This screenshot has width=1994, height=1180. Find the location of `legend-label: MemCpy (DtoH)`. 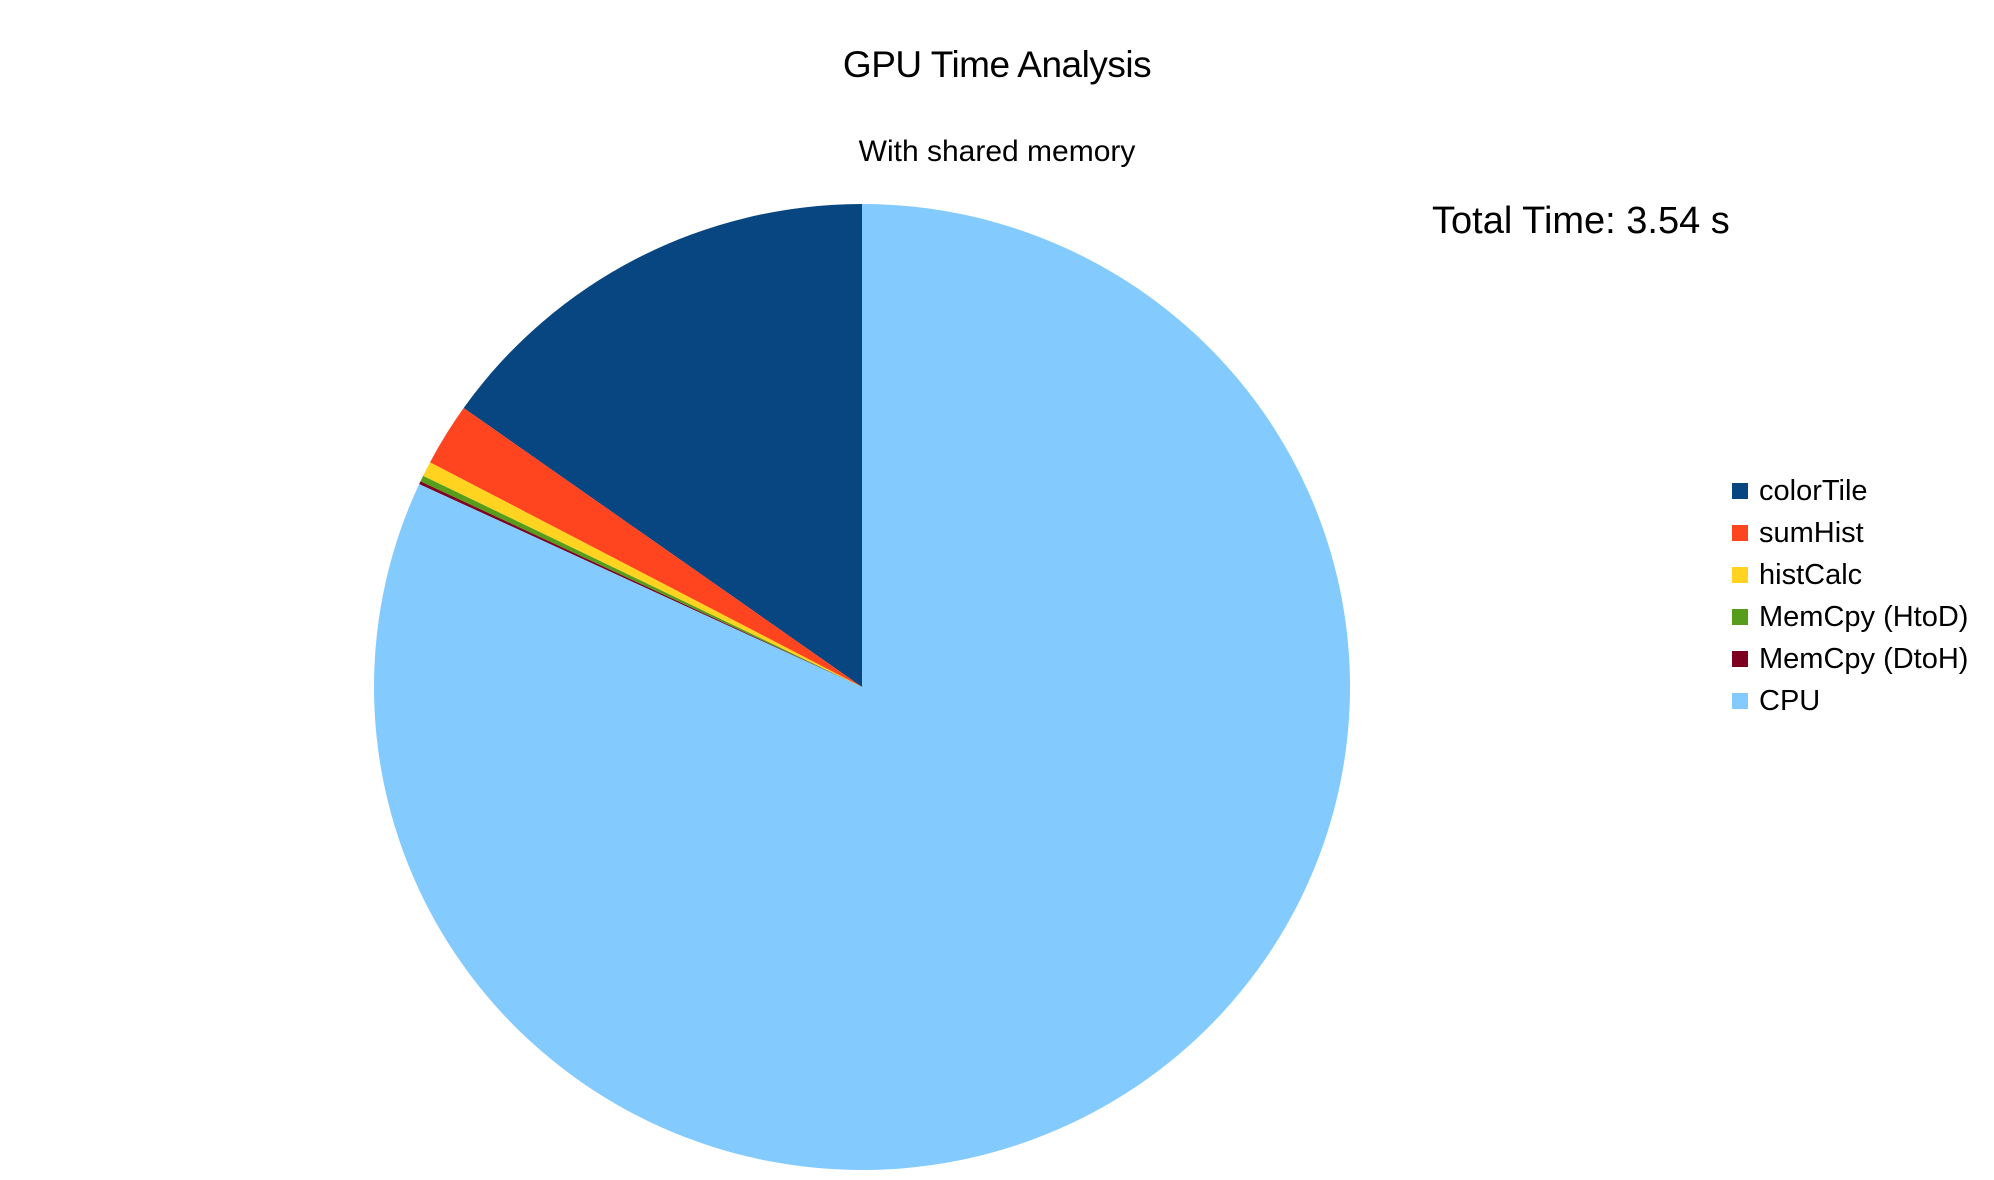

legend-label: MemCpy (DtoH) is located at coordinates (1864, 658).